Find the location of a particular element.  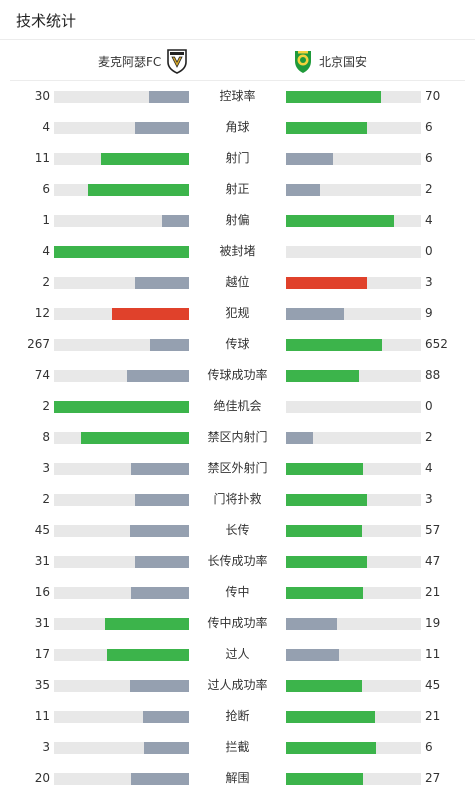

away-stat-value: 27 is located at coordinates (433, 778).